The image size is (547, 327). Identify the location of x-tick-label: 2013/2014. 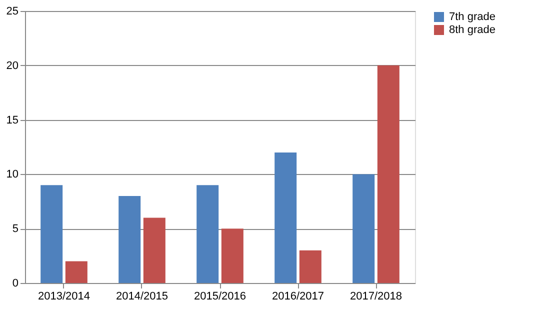
(64, 296).